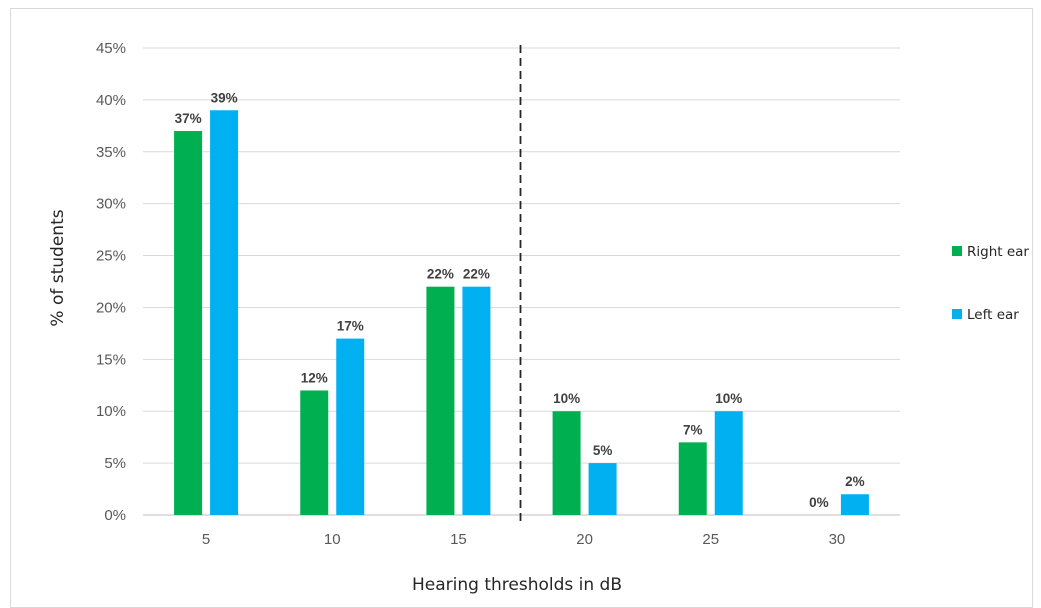  I want to click on legend-label: Left ear, so click(993, 315).